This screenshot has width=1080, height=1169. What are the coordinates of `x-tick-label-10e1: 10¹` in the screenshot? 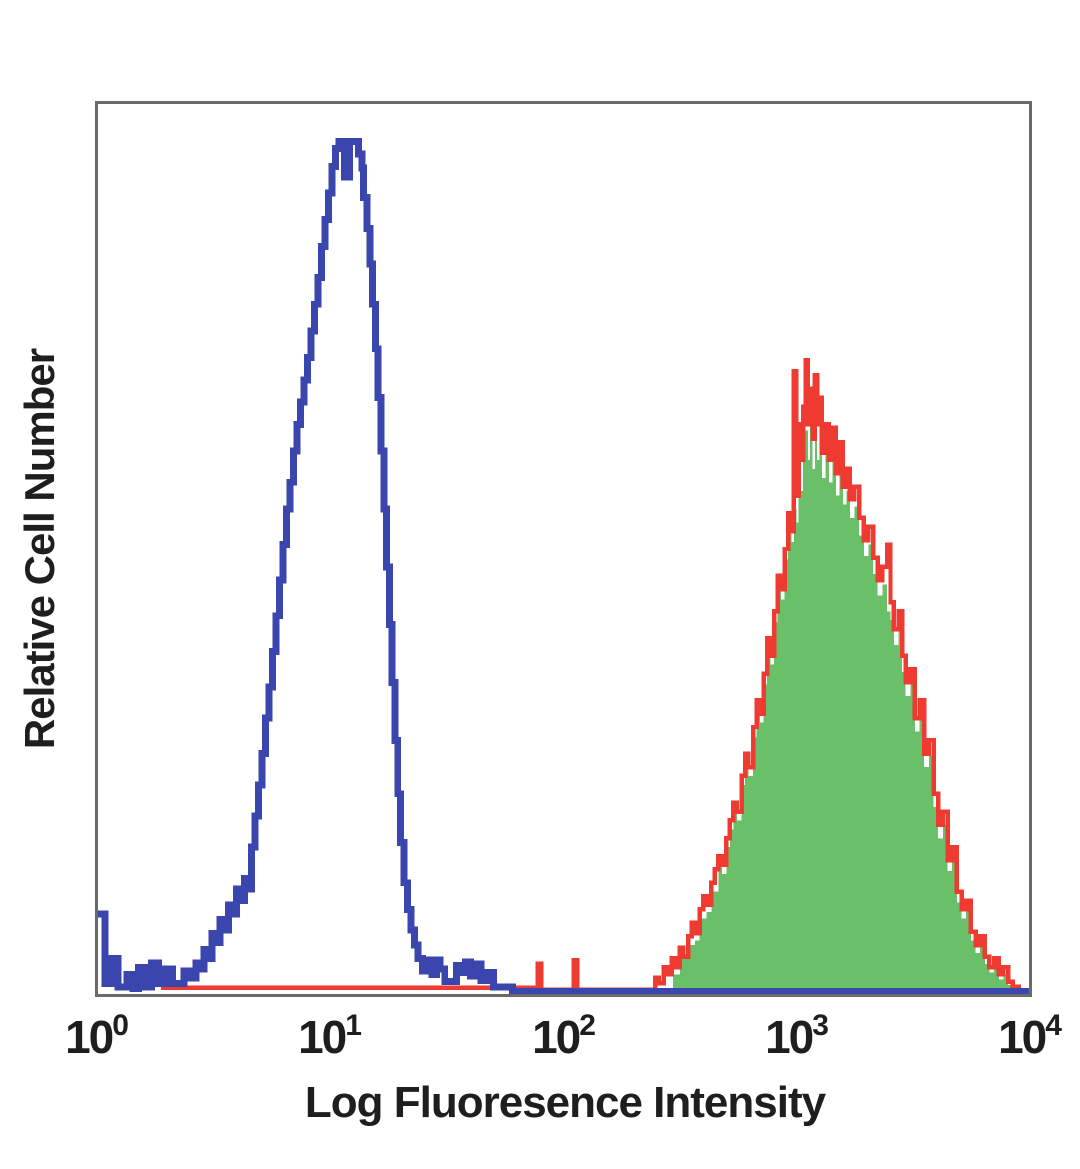 It's located at (330, 1036).